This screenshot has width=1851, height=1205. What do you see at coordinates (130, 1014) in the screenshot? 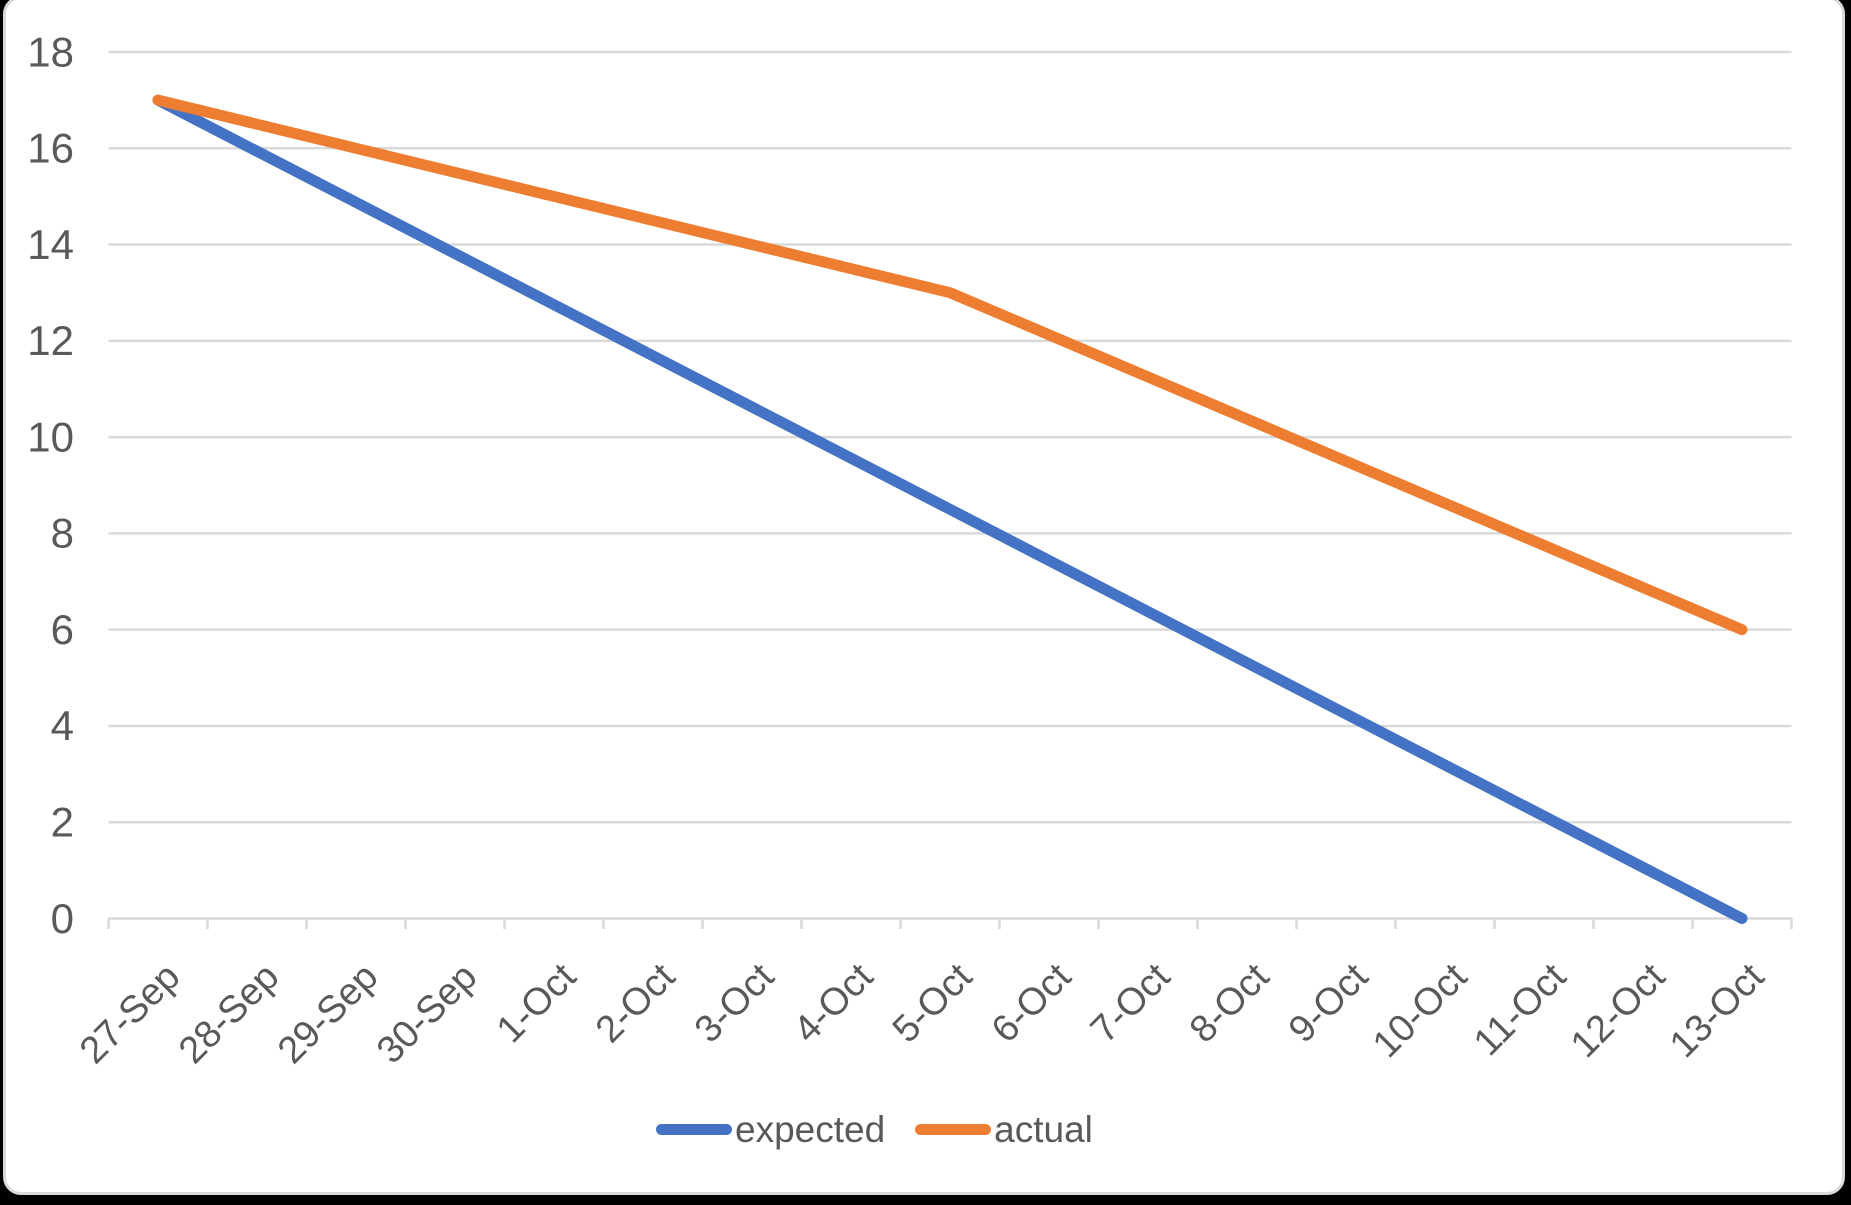
I see `x-tick-label: 27-Sep` at bounding box center [130, 1014].